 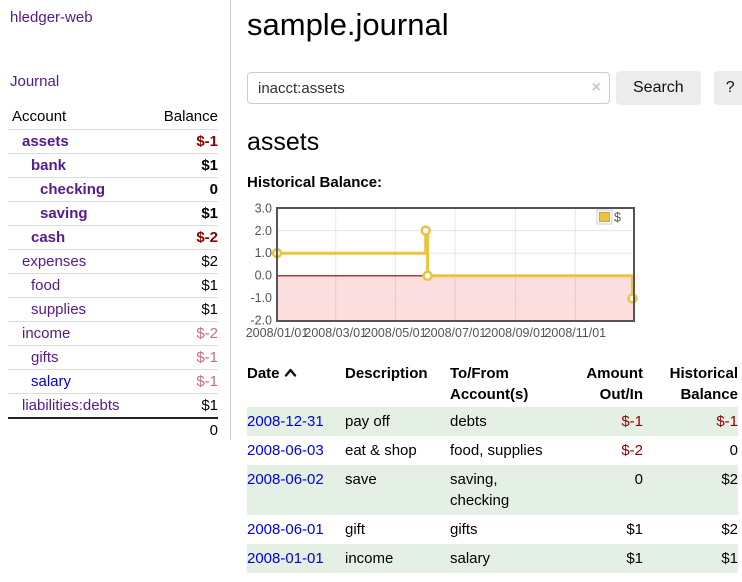 What do you see at coordinates (113, 117) in the screenshot?
I see `accounts-header-row: Account Balance` at bounding box center [113, 117].